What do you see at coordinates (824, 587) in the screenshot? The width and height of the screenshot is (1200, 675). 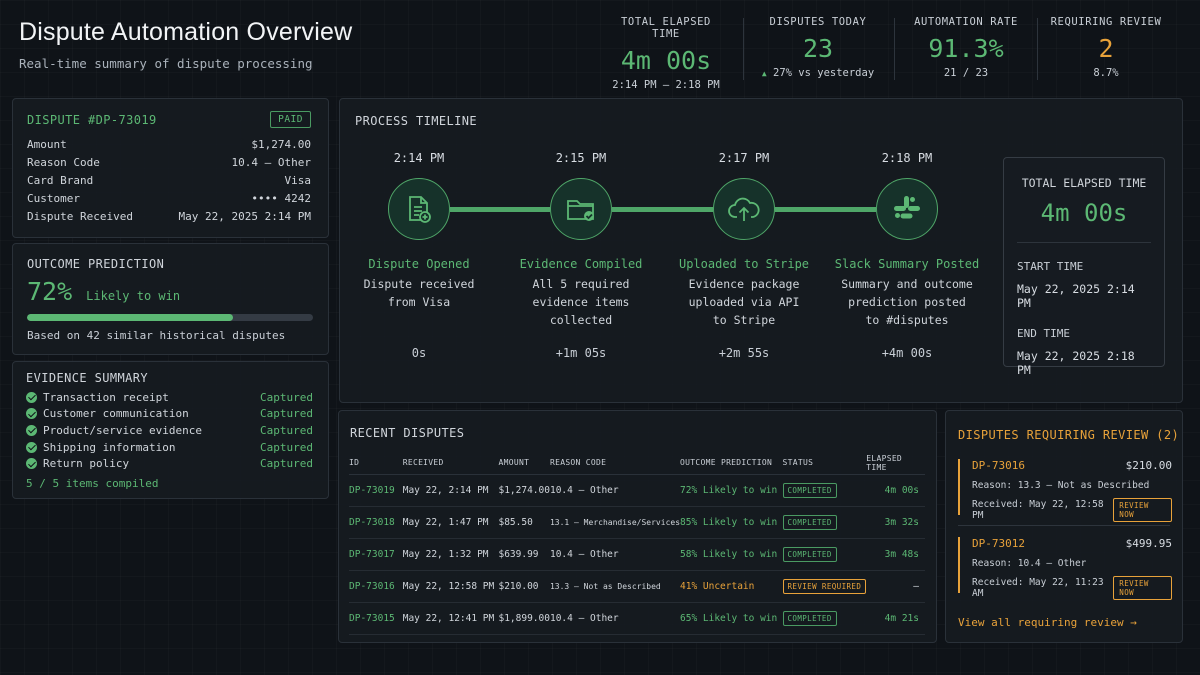 I see `status-badge: REVIEW REQUIRED` at bounding box center [824, 587].